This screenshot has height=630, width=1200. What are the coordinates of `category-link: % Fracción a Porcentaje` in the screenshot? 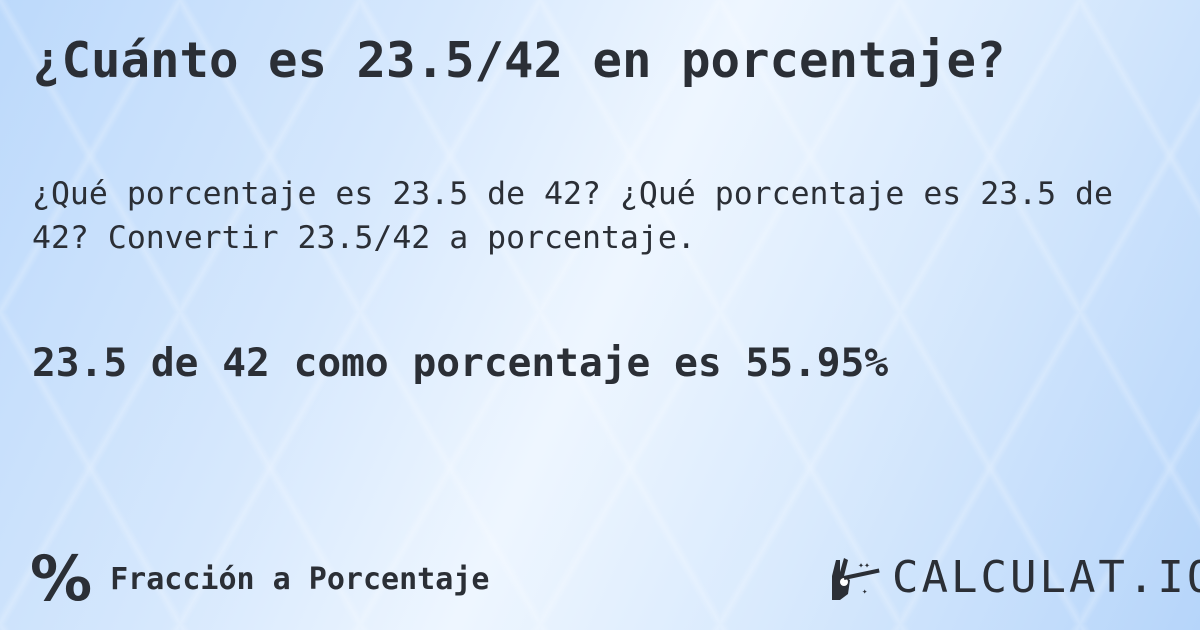 It's located at (259, 579).